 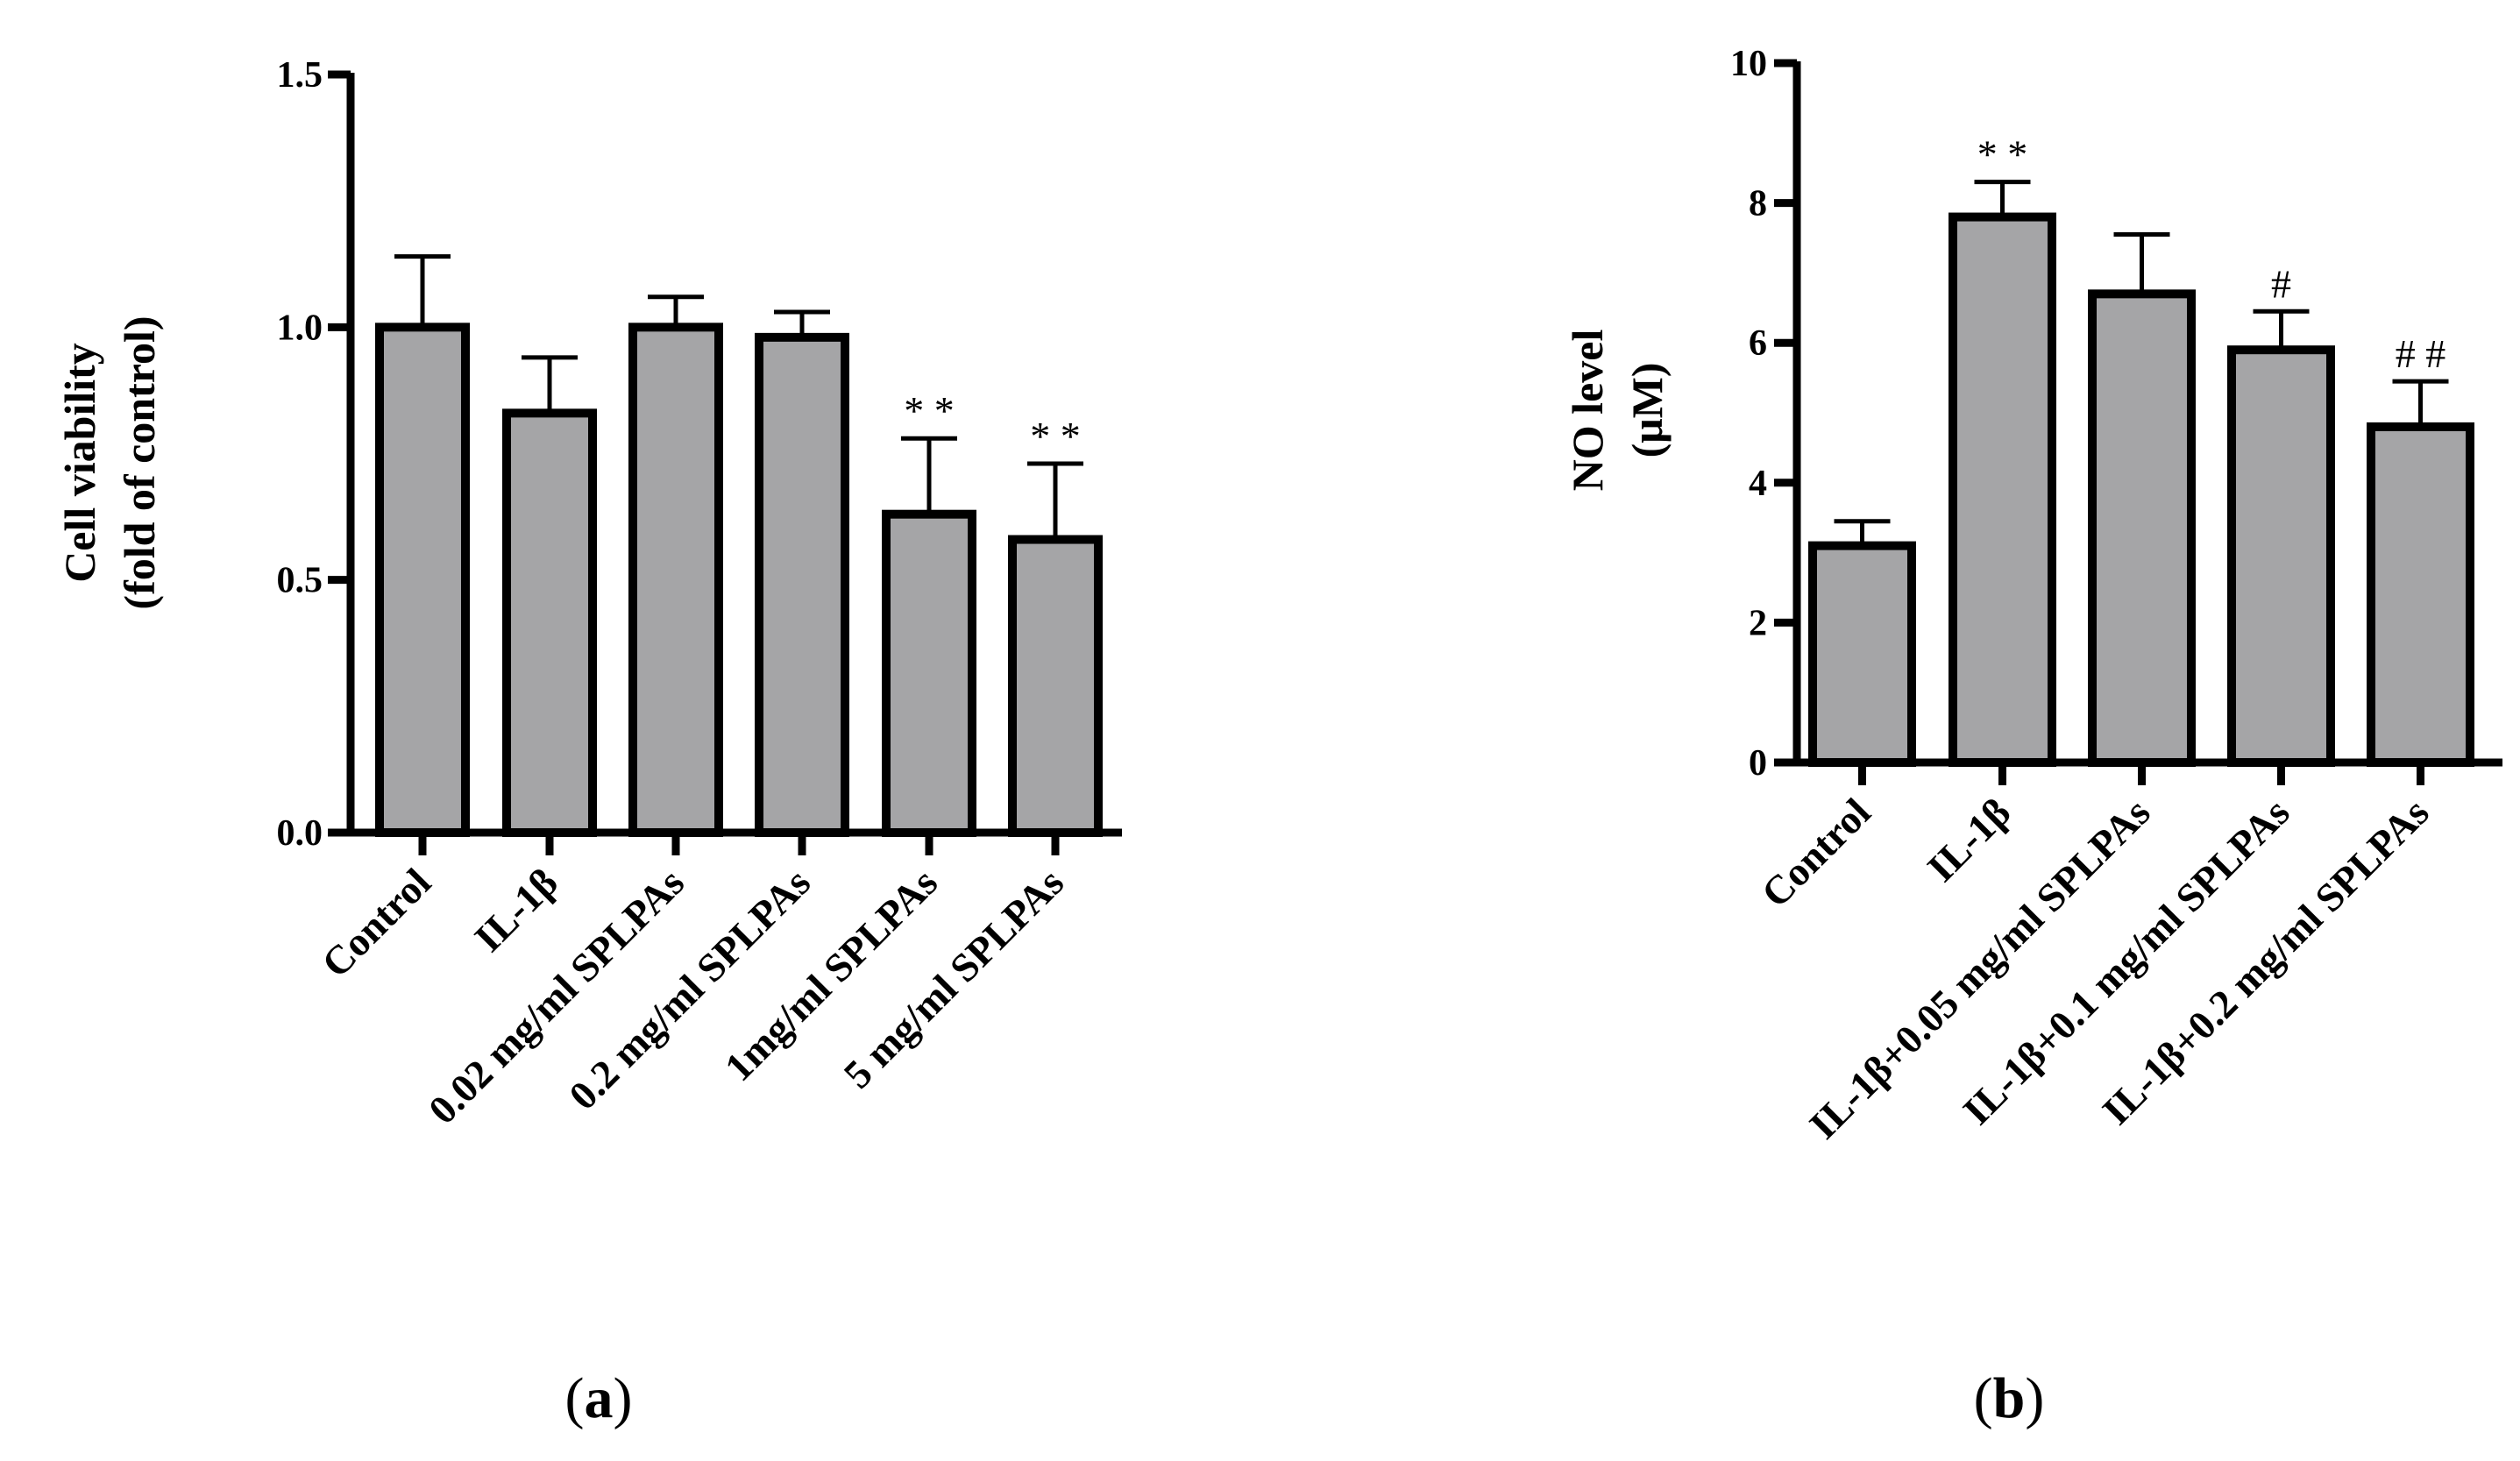 What do you see at coordinates (139, 462) in the screenshot?
I see `panel-a-y-axis-title-line2: (fold of control)` at bounding box center [139, 462].